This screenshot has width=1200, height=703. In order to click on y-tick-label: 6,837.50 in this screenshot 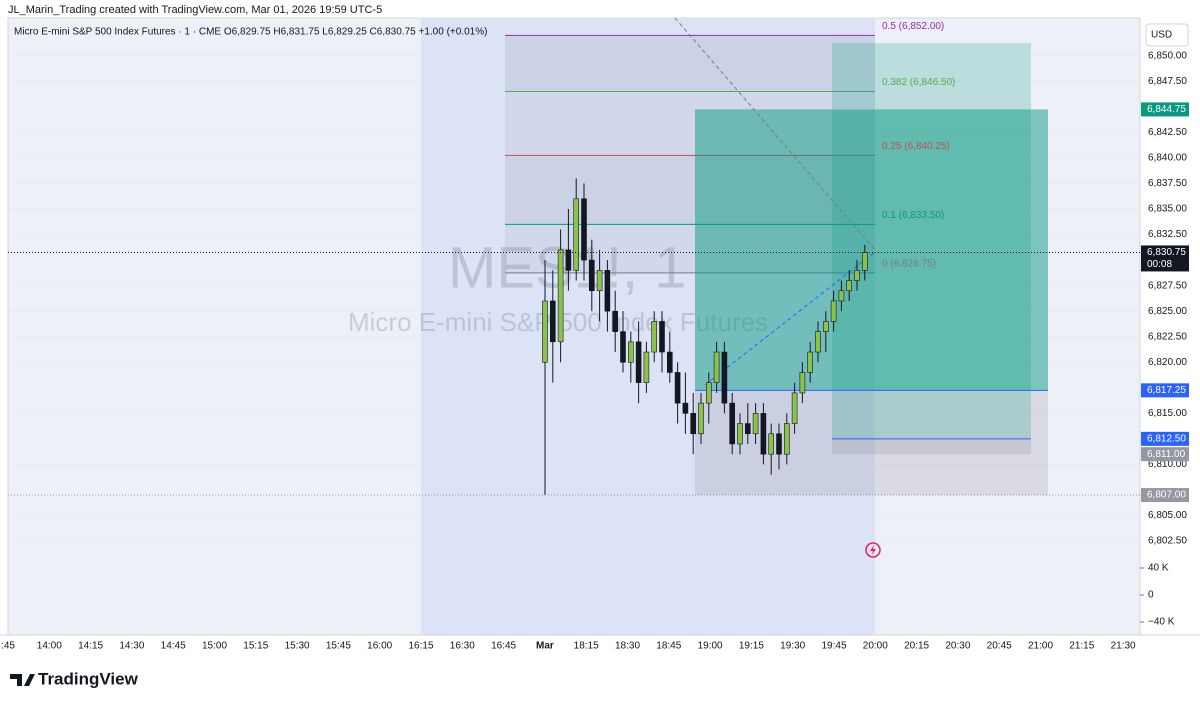, I will do `click(1167, 183)`.